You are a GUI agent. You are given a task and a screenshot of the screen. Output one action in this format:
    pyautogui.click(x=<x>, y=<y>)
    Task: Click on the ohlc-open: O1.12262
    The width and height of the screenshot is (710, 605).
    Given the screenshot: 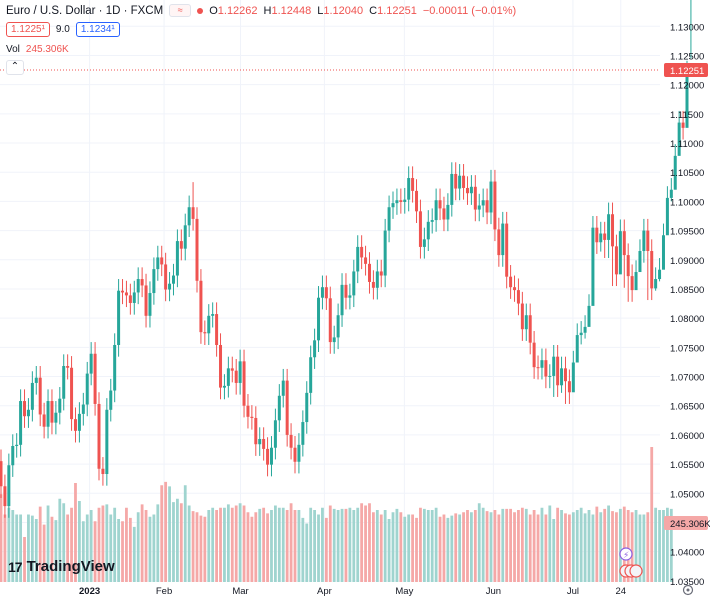 What is the action you would take?
    pyautogui.click(x=233, y=10)
    